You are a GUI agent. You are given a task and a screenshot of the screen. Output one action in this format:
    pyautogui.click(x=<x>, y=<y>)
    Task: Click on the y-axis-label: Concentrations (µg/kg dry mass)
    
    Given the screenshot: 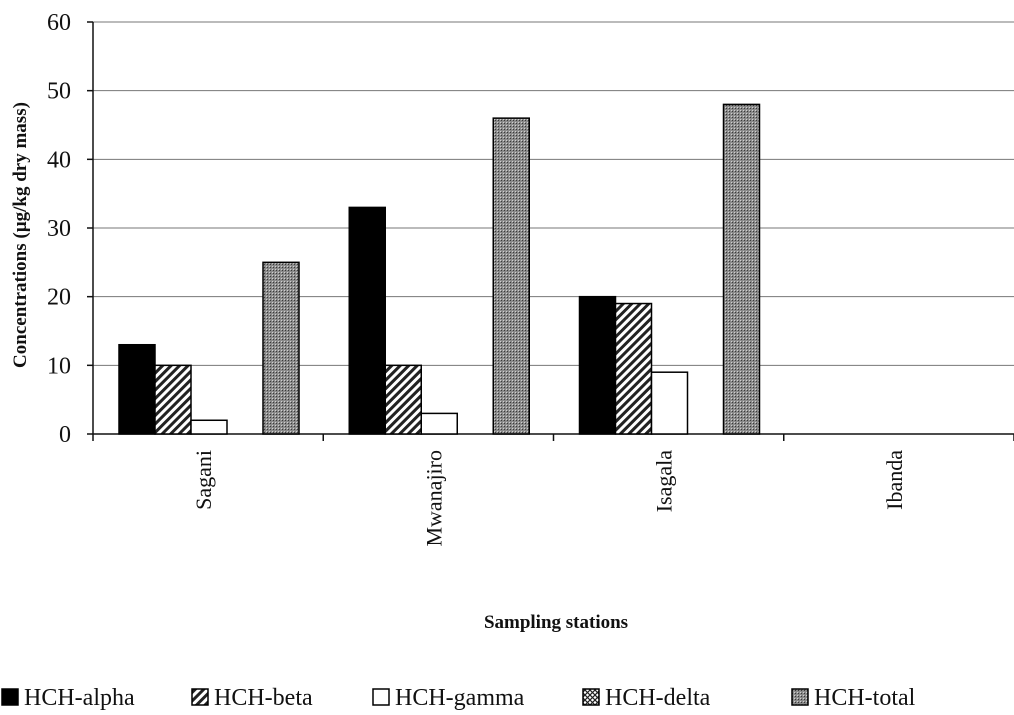 What is the action you would take?
    pyautogui.click(x=20, y=235)
    